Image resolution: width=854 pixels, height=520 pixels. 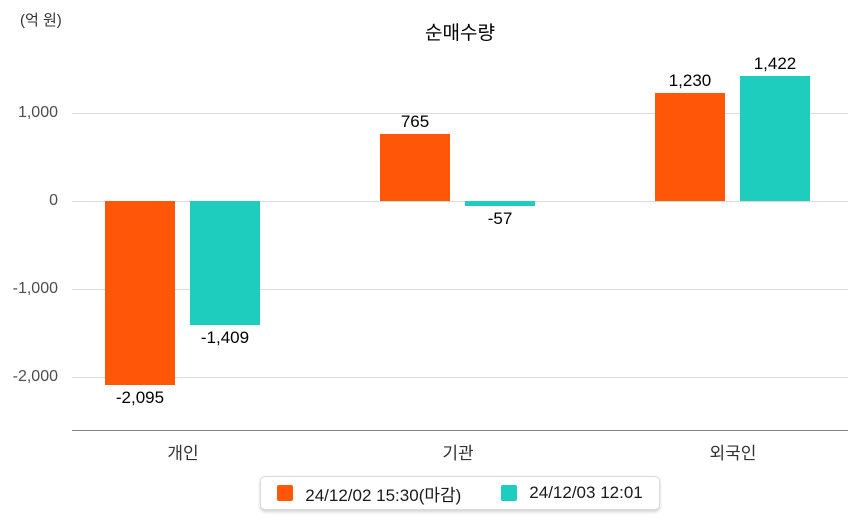 I want to click on bar-기관-series2, so click(x=500, y=203).